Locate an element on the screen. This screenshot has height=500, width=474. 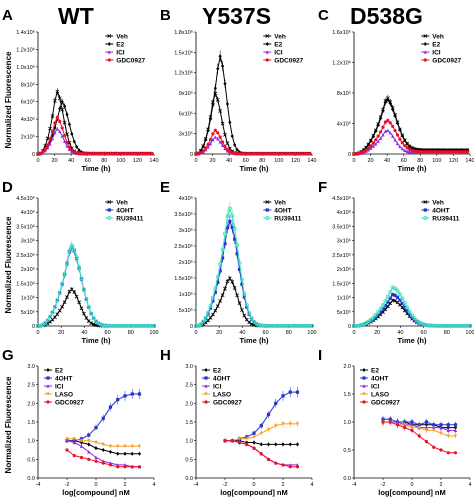
legend-label-e-ru39411: RU39411 is located at coordinates (287, 218).